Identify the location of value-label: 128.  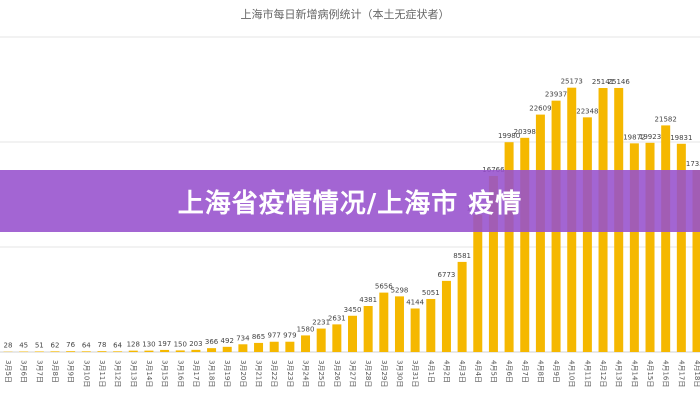
(133, 345).